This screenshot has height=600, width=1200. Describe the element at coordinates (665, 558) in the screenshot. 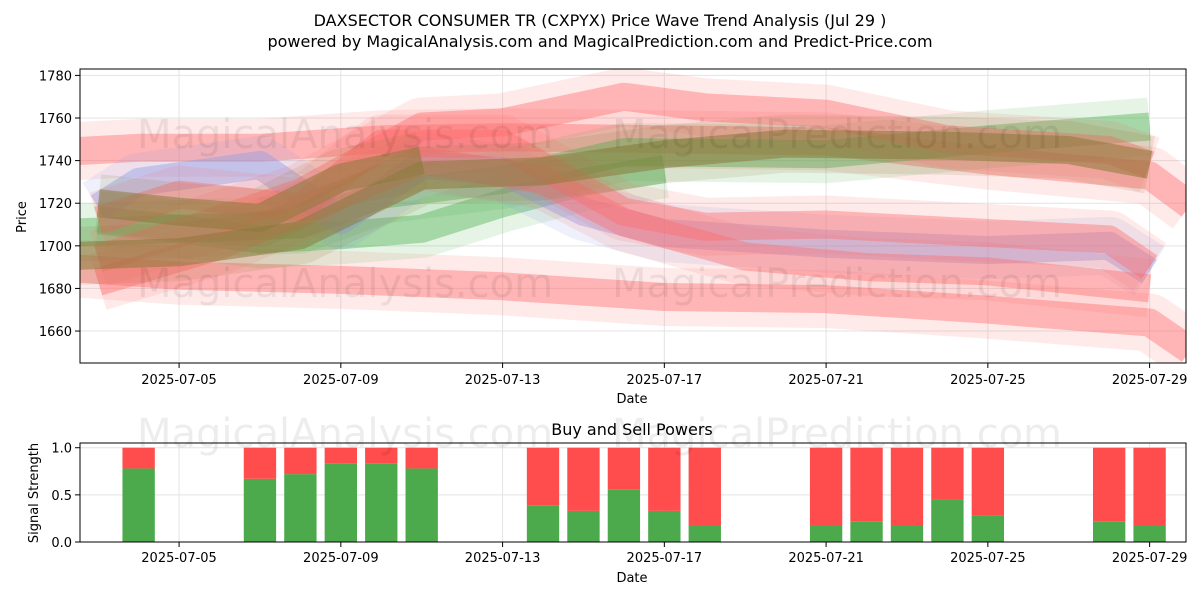

I see `bar-x-tick-label: 2025-07-17` at that location.